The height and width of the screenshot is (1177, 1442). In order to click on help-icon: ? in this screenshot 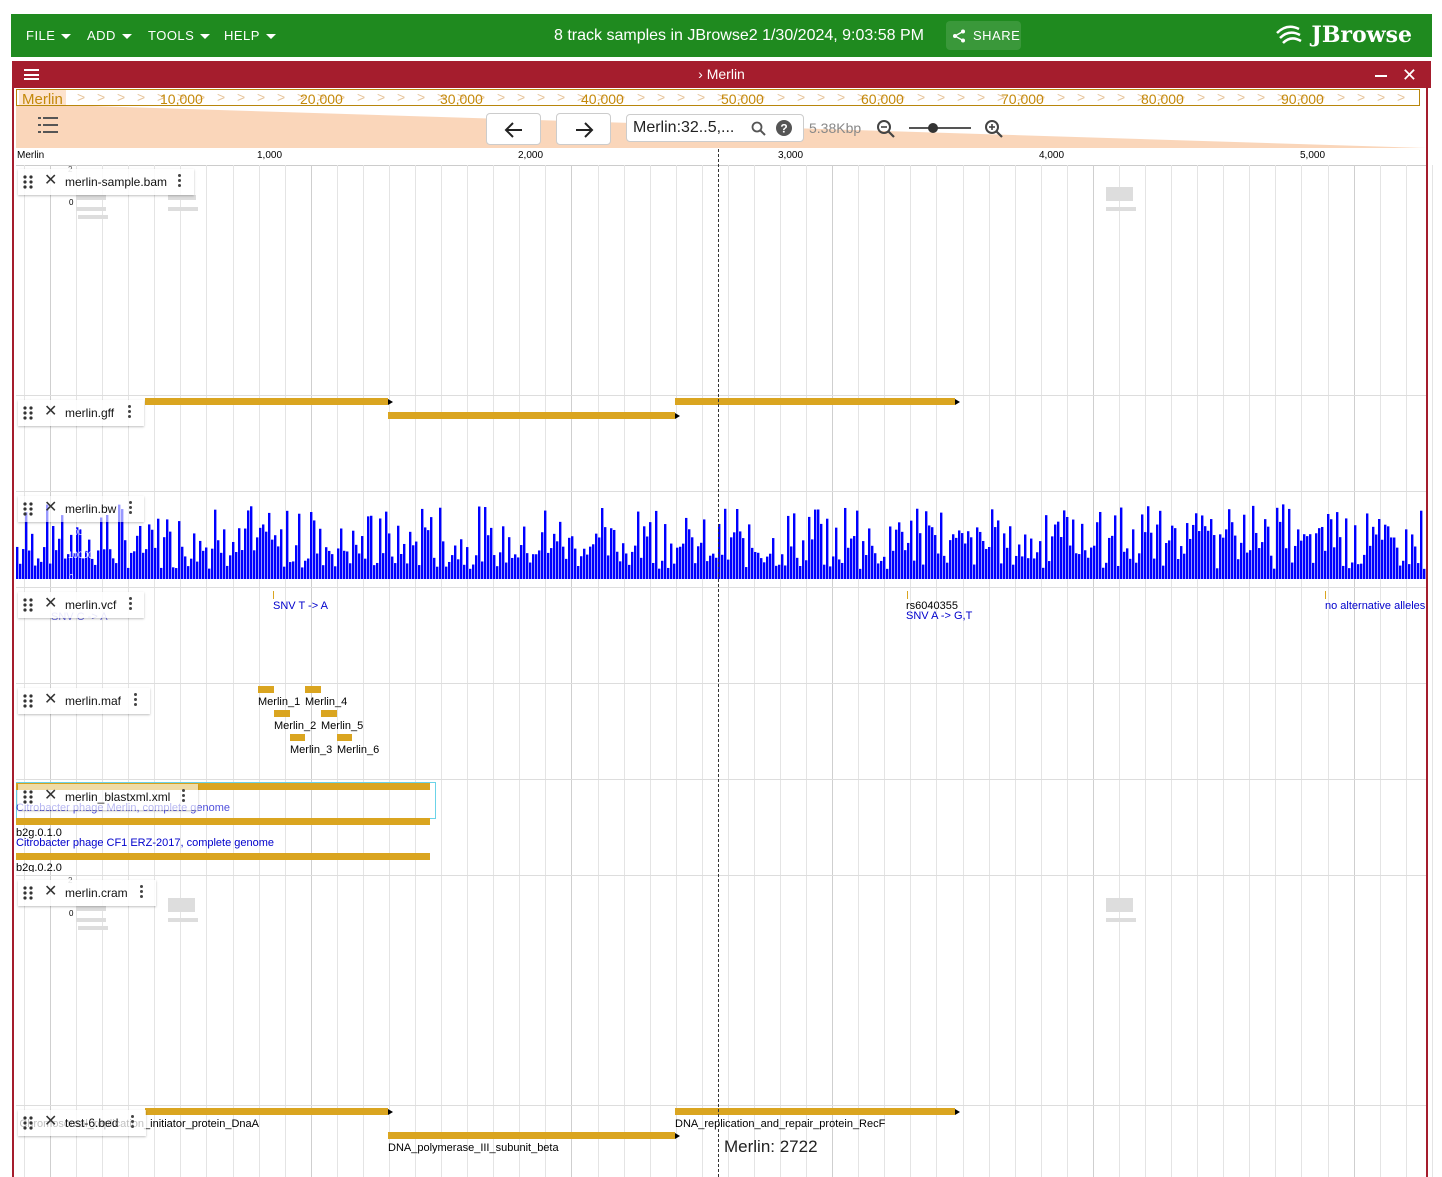, I will do `click(784, 128)`.